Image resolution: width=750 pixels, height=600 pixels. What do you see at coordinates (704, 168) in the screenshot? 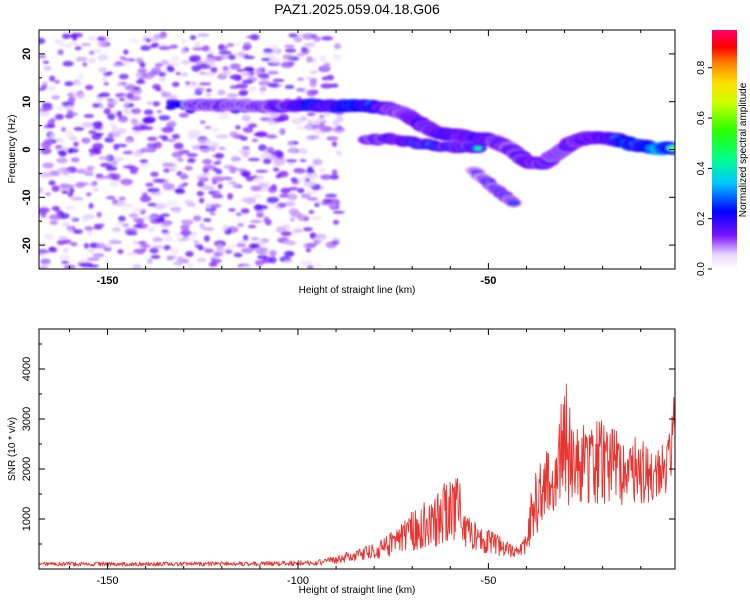
I see `colorbar-axis: 0.0 0.2 0.4 0.6 0.8` at bounding box center [704, 168].